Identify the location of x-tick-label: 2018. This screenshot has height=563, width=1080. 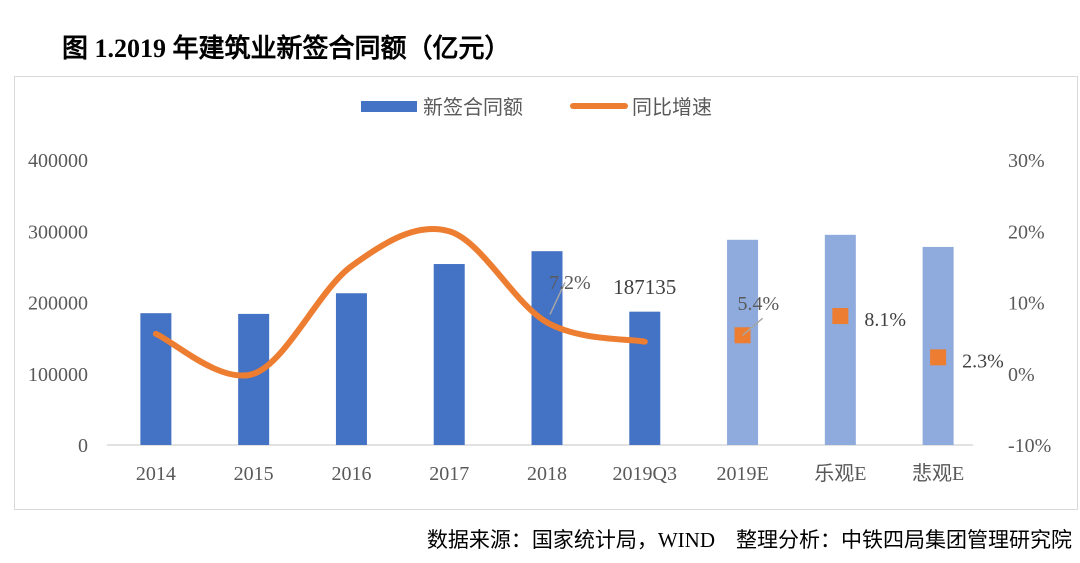
(547, 474).